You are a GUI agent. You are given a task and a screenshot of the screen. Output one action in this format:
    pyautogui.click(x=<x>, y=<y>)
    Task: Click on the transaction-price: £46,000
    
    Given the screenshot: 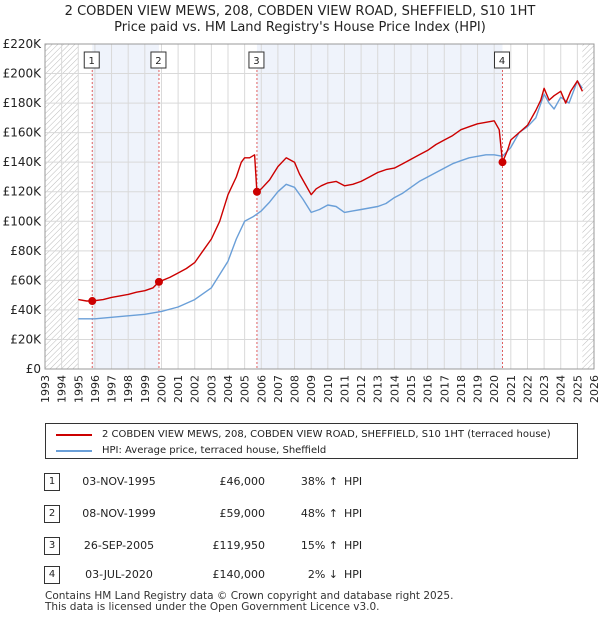 What is the action you would take?
    pyautogui.click(x=242, y=481)
    